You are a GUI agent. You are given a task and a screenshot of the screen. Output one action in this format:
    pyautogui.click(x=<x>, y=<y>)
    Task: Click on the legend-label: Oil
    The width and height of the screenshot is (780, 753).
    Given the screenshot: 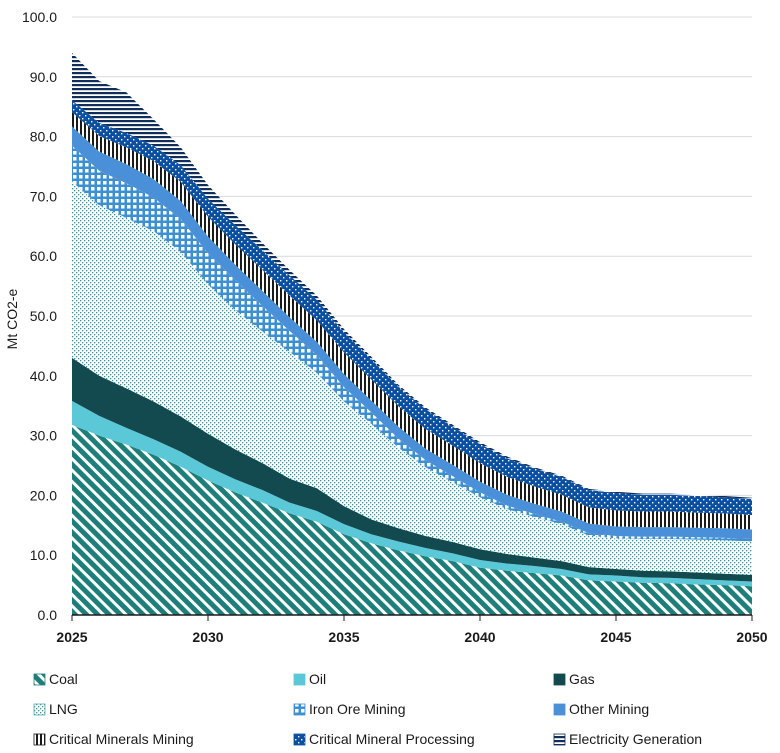 What is the action you would take?
    pyautogui.click(x=317, y=679)
    